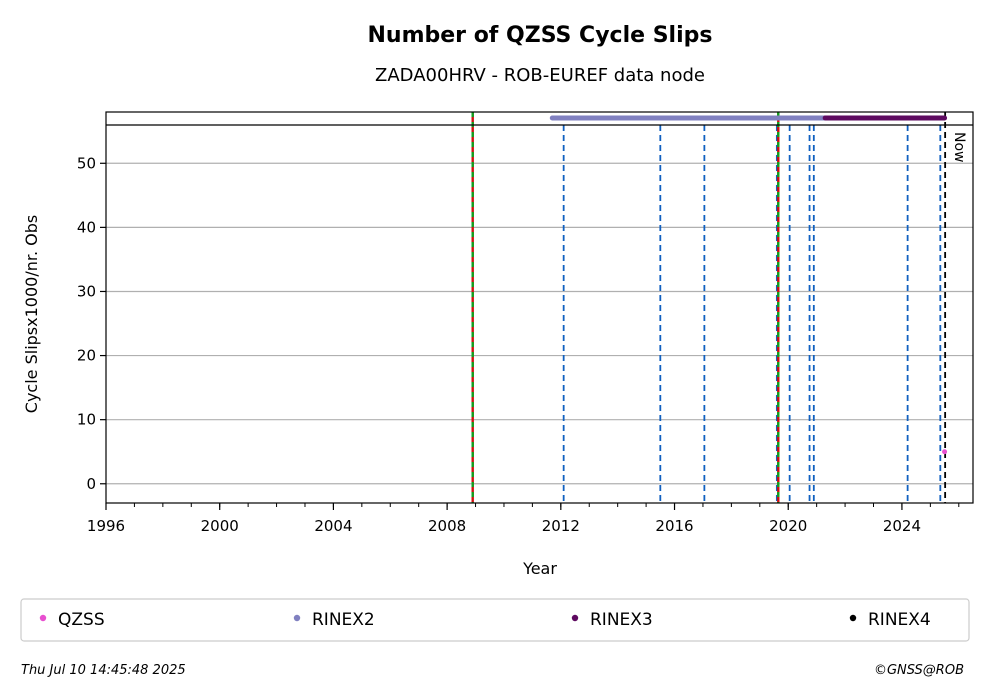  Describe the element at coordinates (540, 75) in the screenshot. I see `chart-subtitle: ZADA00HRV - ROB-EUREF data node` at that location.